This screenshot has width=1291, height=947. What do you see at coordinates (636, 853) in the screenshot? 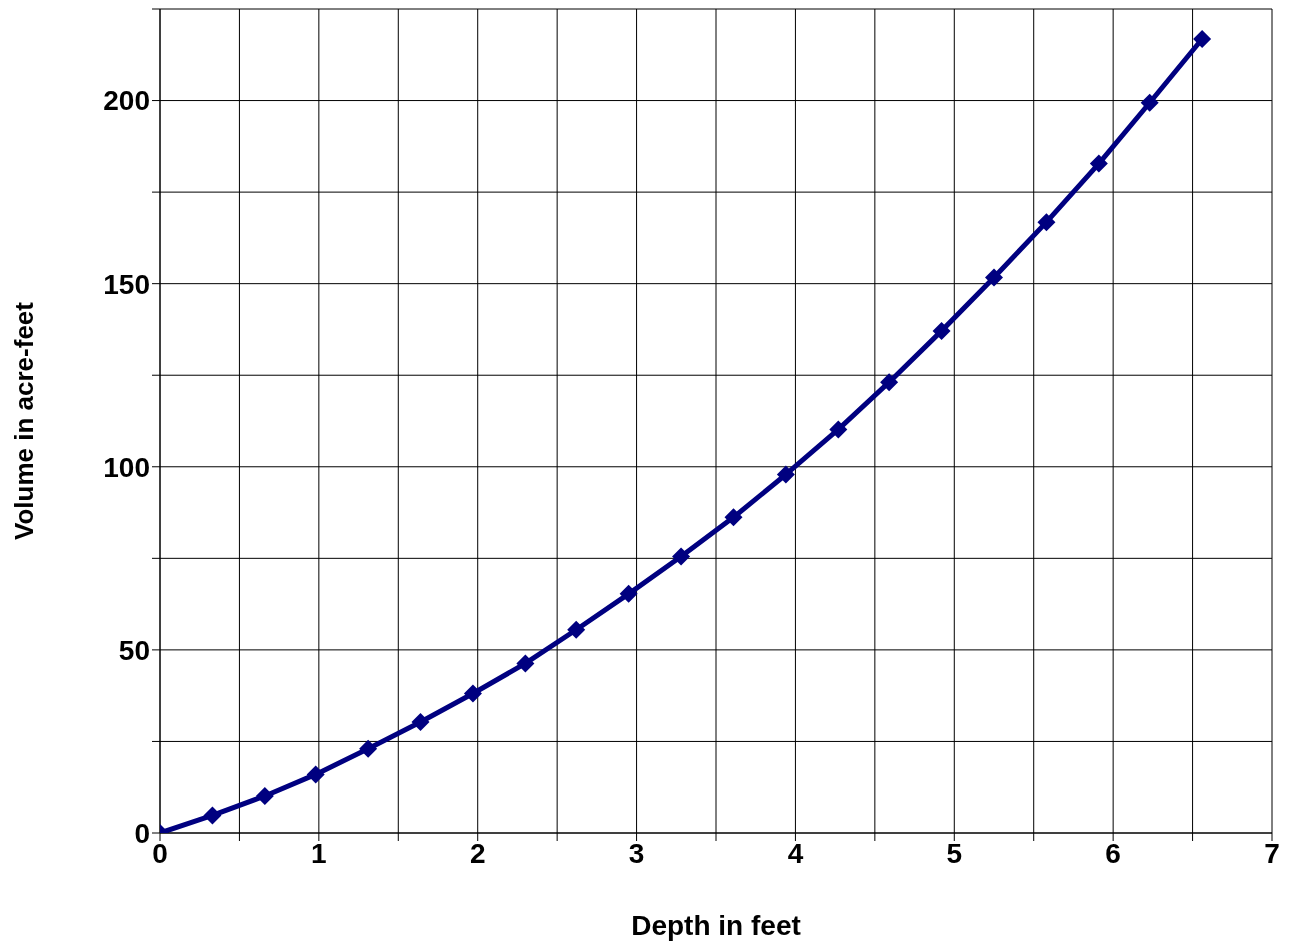
I see `x-tick-label: 3` at bounding box center [636, 853].